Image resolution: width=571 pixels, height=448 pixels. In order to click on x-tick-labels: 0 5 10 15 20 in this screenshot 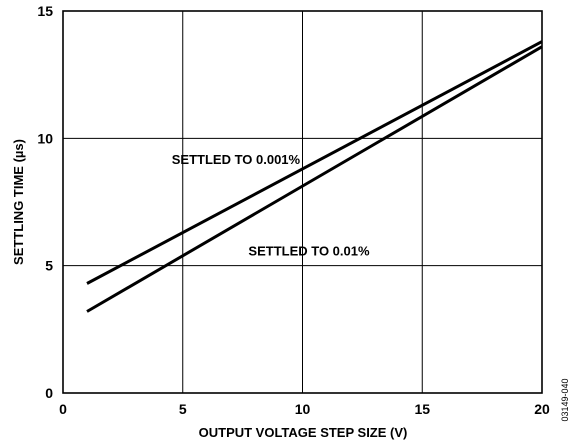, I will do `click(304, 409)`.